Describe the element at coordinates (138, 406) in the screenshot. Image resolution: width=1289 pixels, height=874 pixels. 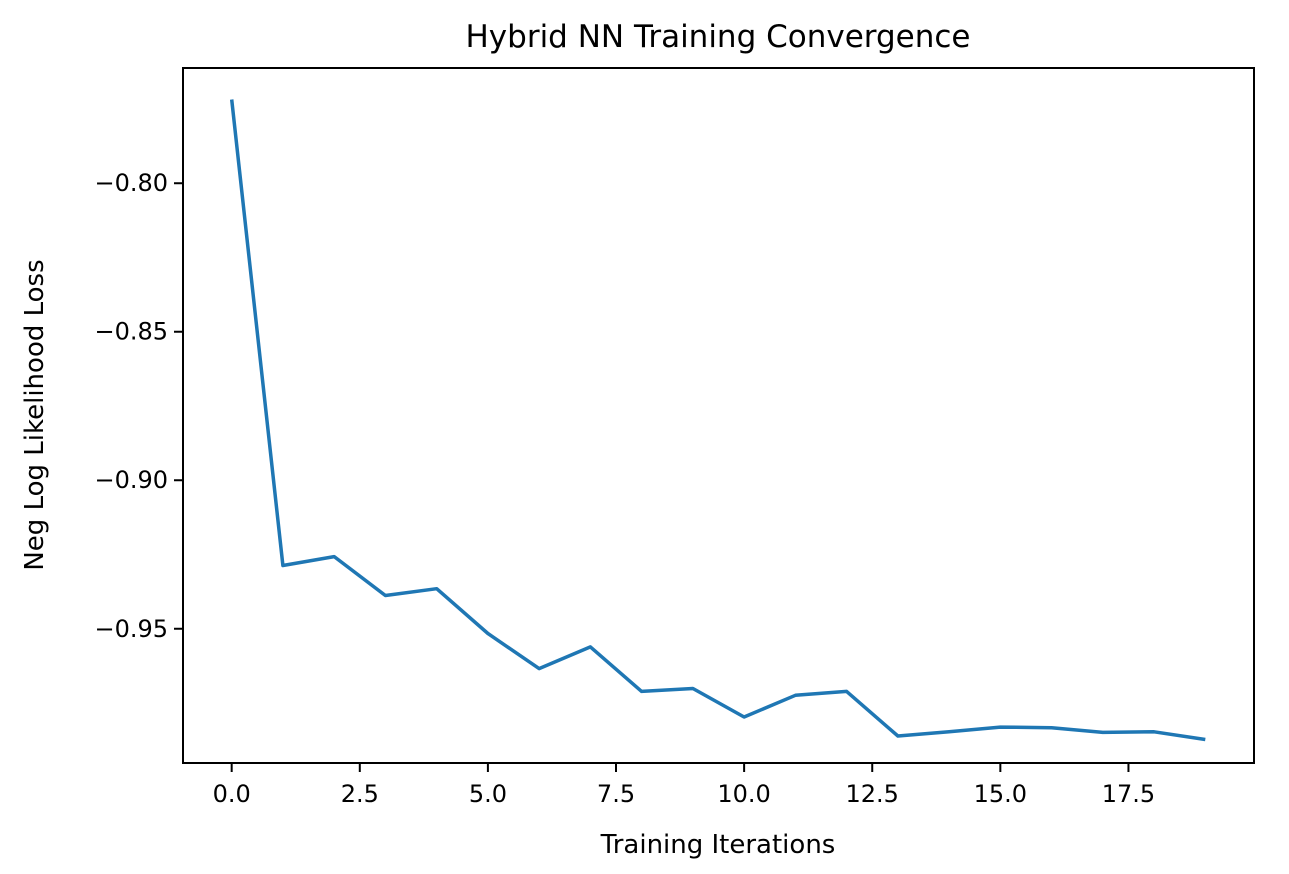
I see `y-axis-ticks: −0.80 −0.85 −0.90 −0.95` at that location.